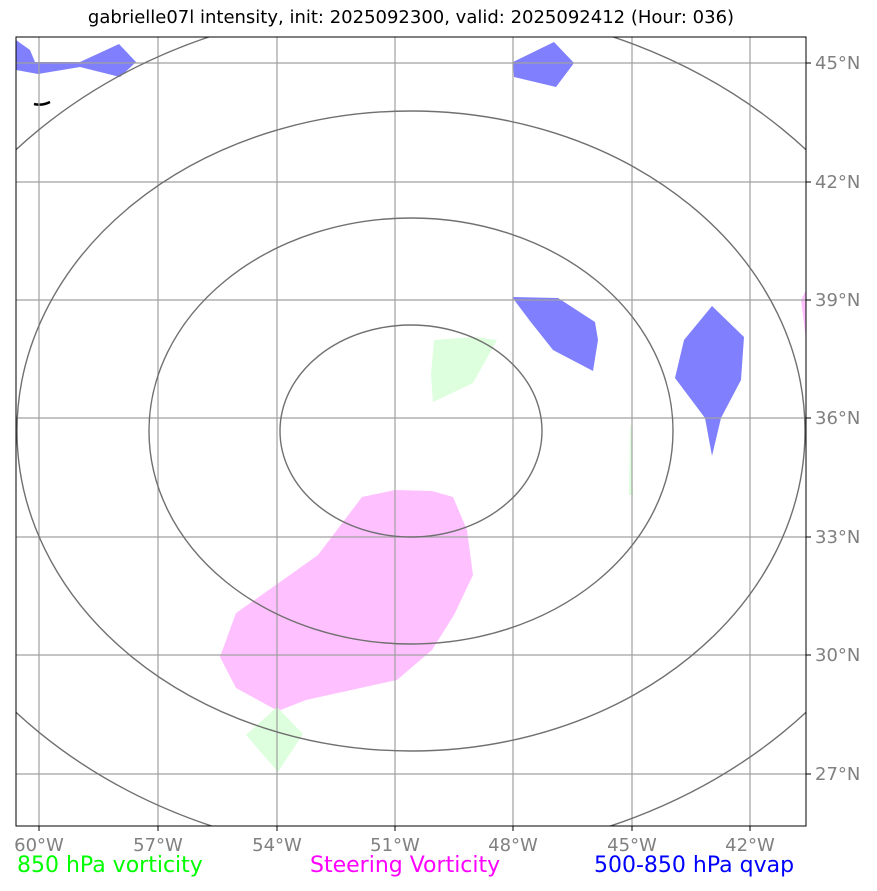 The width and height of the screenshot is (877, 891). Describe the element at coordinates (750, 845) in the screenshot. I see `lon-tick-label: 42°W` at that location.